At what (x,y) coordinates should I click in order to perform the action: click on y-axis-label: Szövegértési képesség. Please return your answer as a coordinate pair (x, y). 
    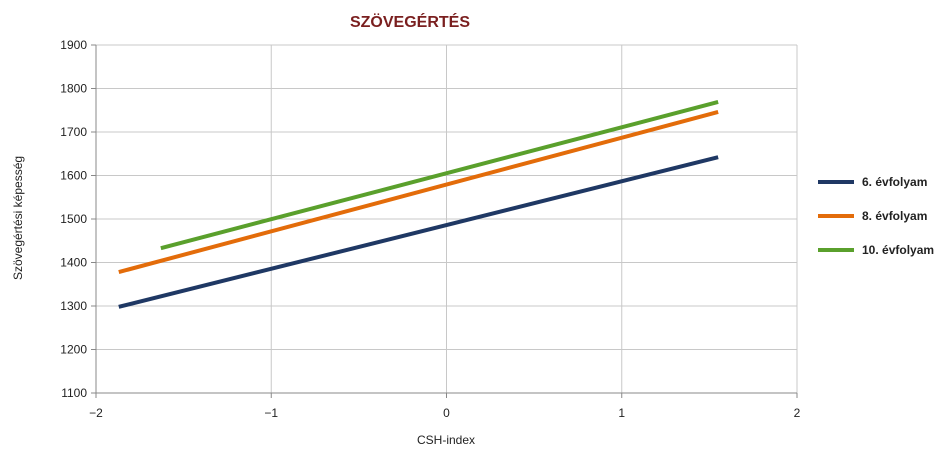
    Looking at the image, I should click on (18, 218).